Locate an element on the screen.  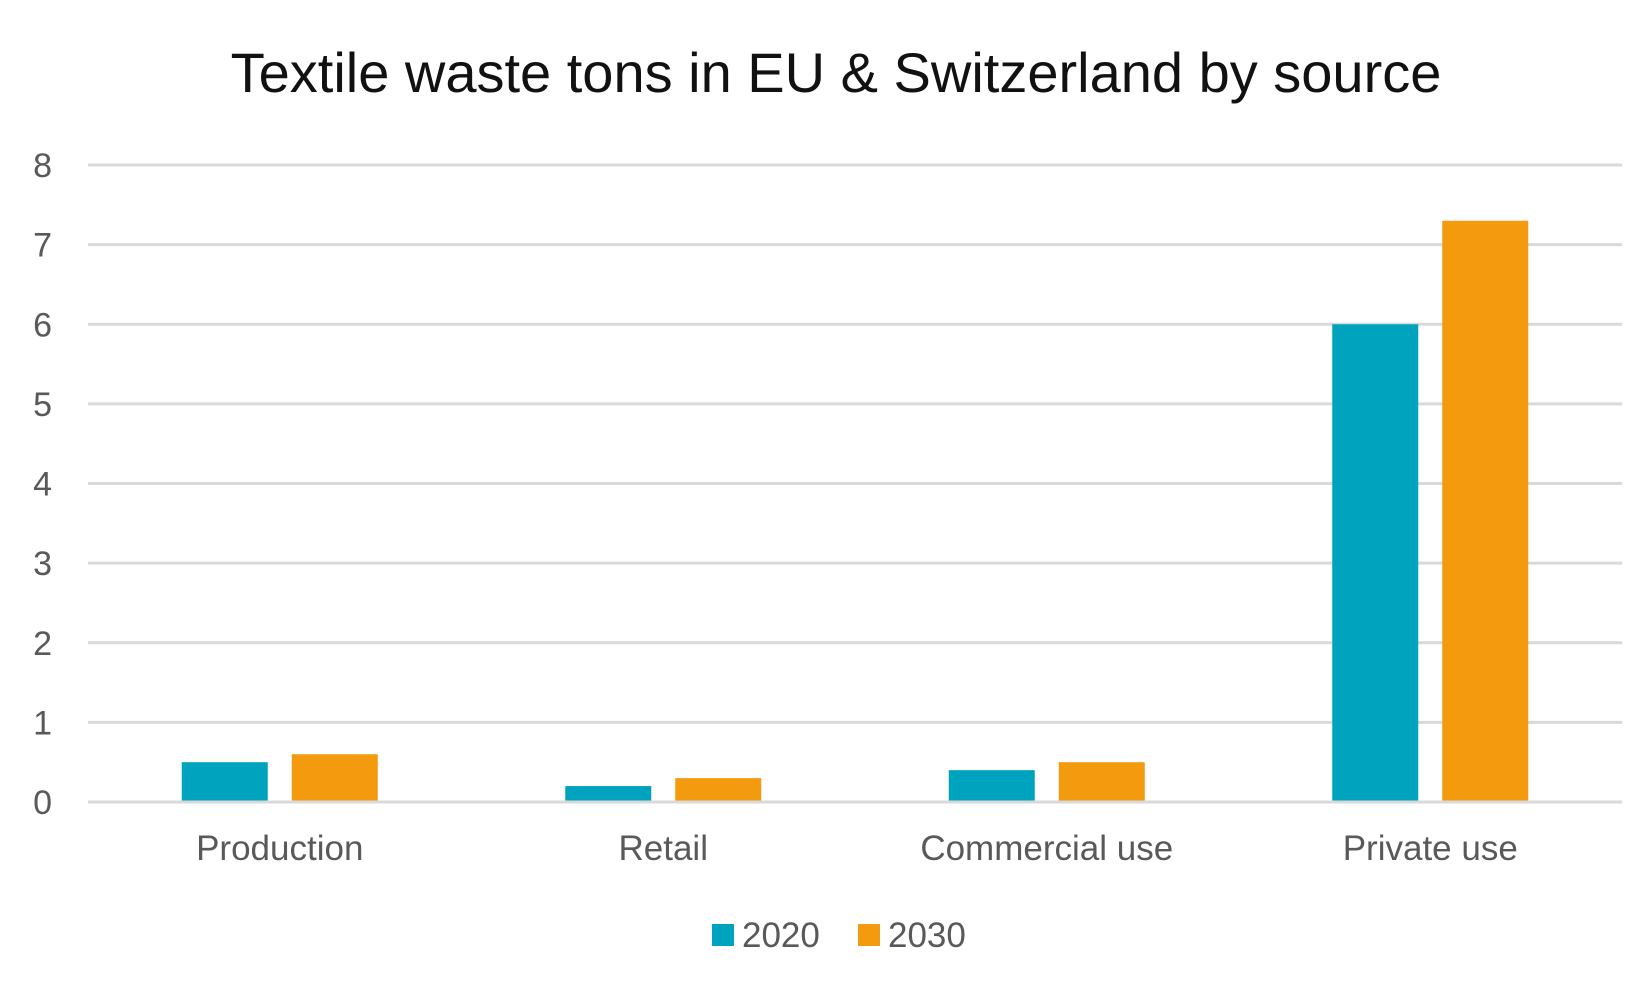
legend: 2020 2030 is located at coordinates (839, 935).